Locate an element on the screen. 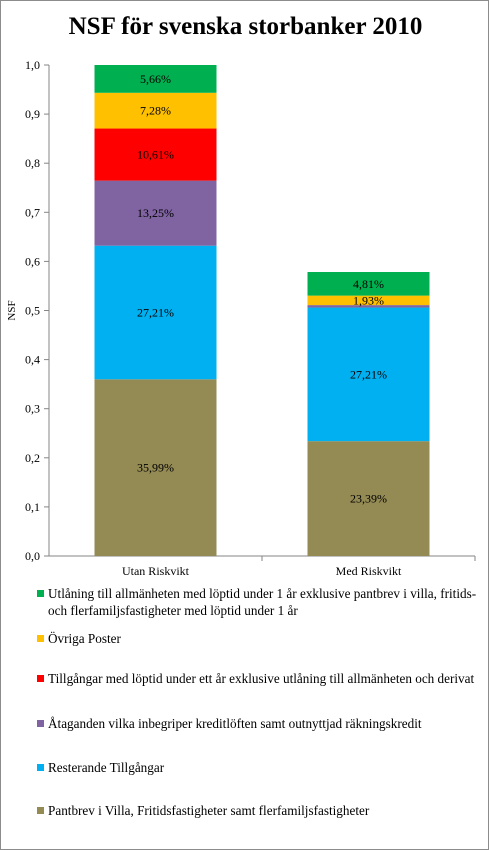 The height and width of the screenshot is (850, 489). y-tick-label: 0,5 is located at coordinates (32, 311).